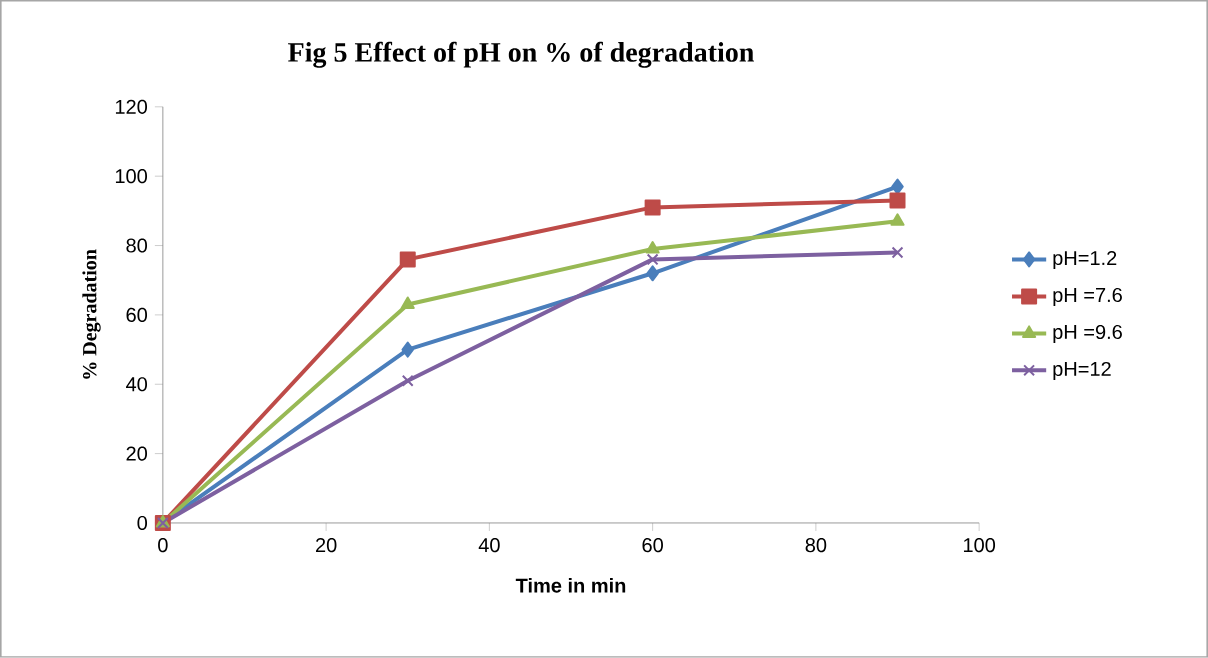 The image size is (1208, 658). I want to click on x-tick-label: 100, so click(979, 545).